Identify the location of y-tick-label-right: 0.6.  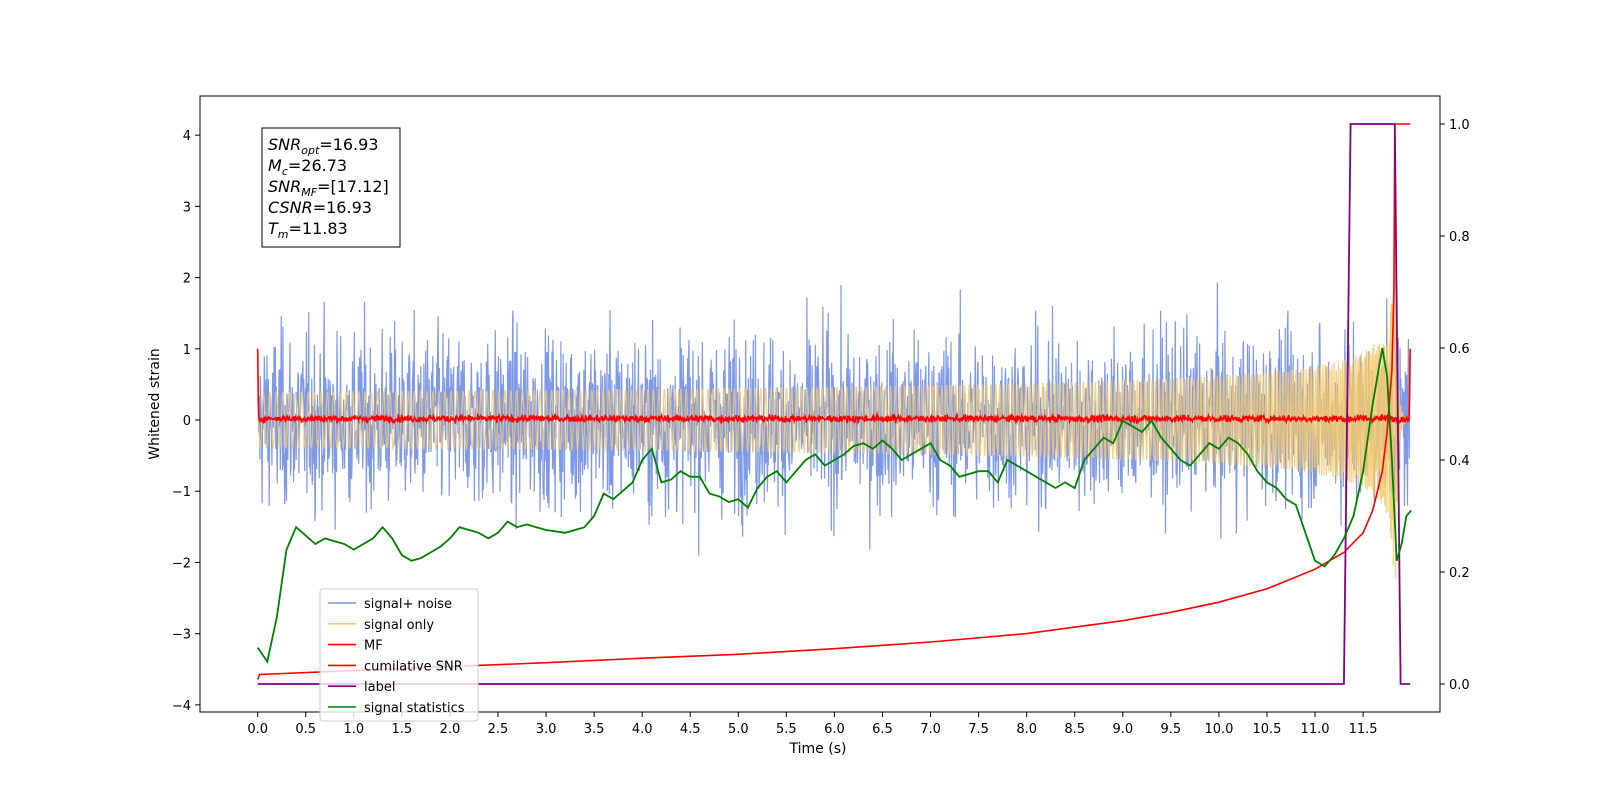
(1459, 349).